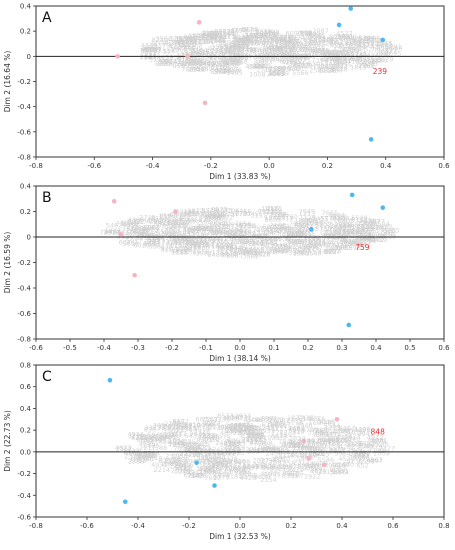  What do you see at coordinates (227, 36) in the screenshot?
I see `variable-label: 4113` at bounding box center [227, 36].